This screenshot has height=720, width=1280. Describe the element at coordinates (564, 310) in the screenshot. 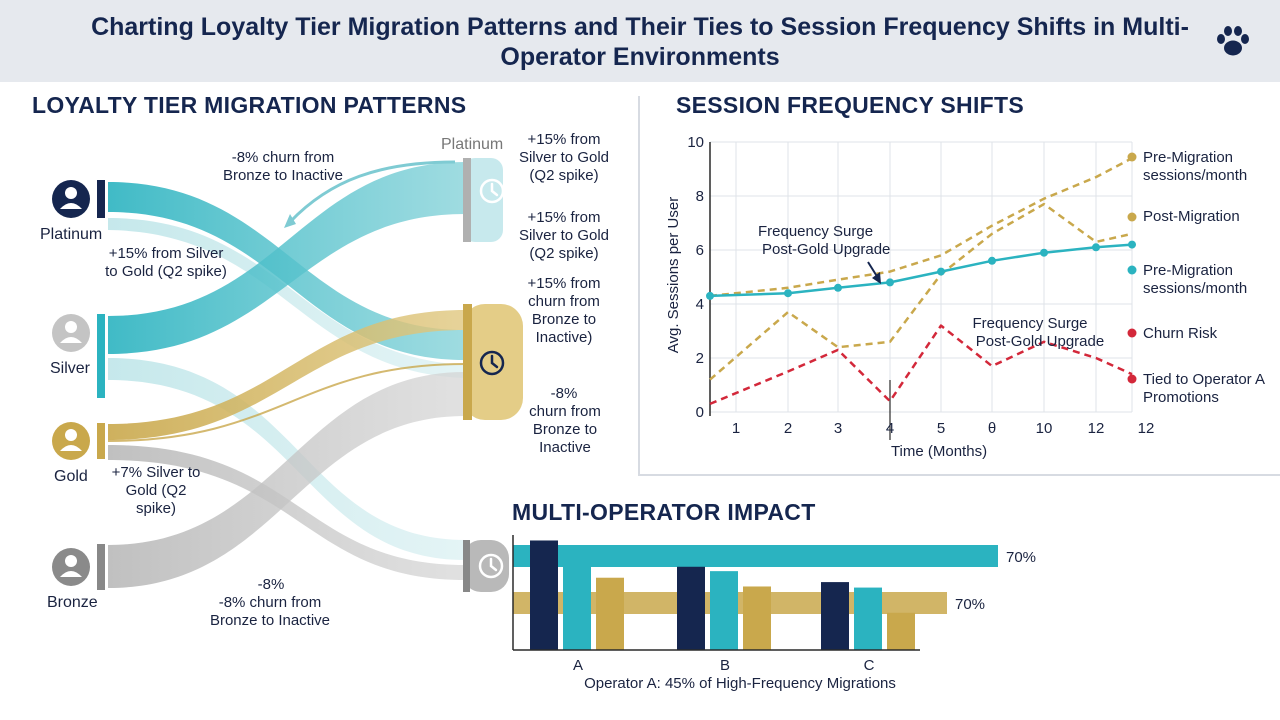

I see `annotation-right-3: +15% from churn from Bronze to Inactive)` at that location.